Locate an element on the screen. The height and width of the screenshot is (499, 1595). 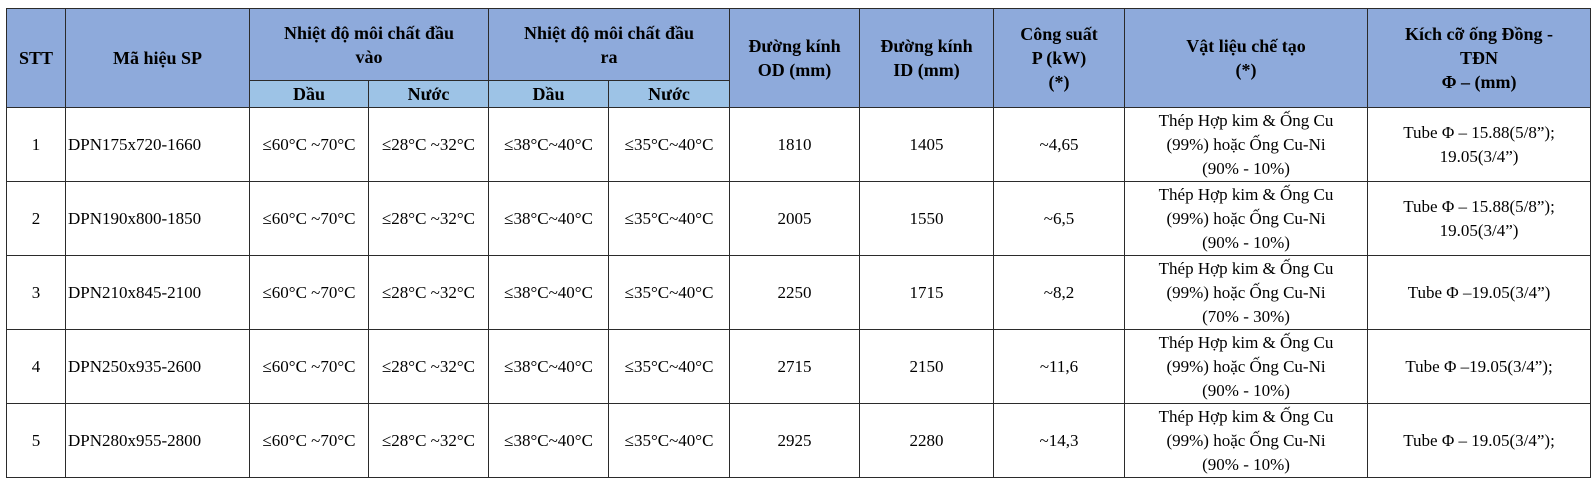
header-cell: Đường kính OD (mm) is located at coordinates (795, 58).